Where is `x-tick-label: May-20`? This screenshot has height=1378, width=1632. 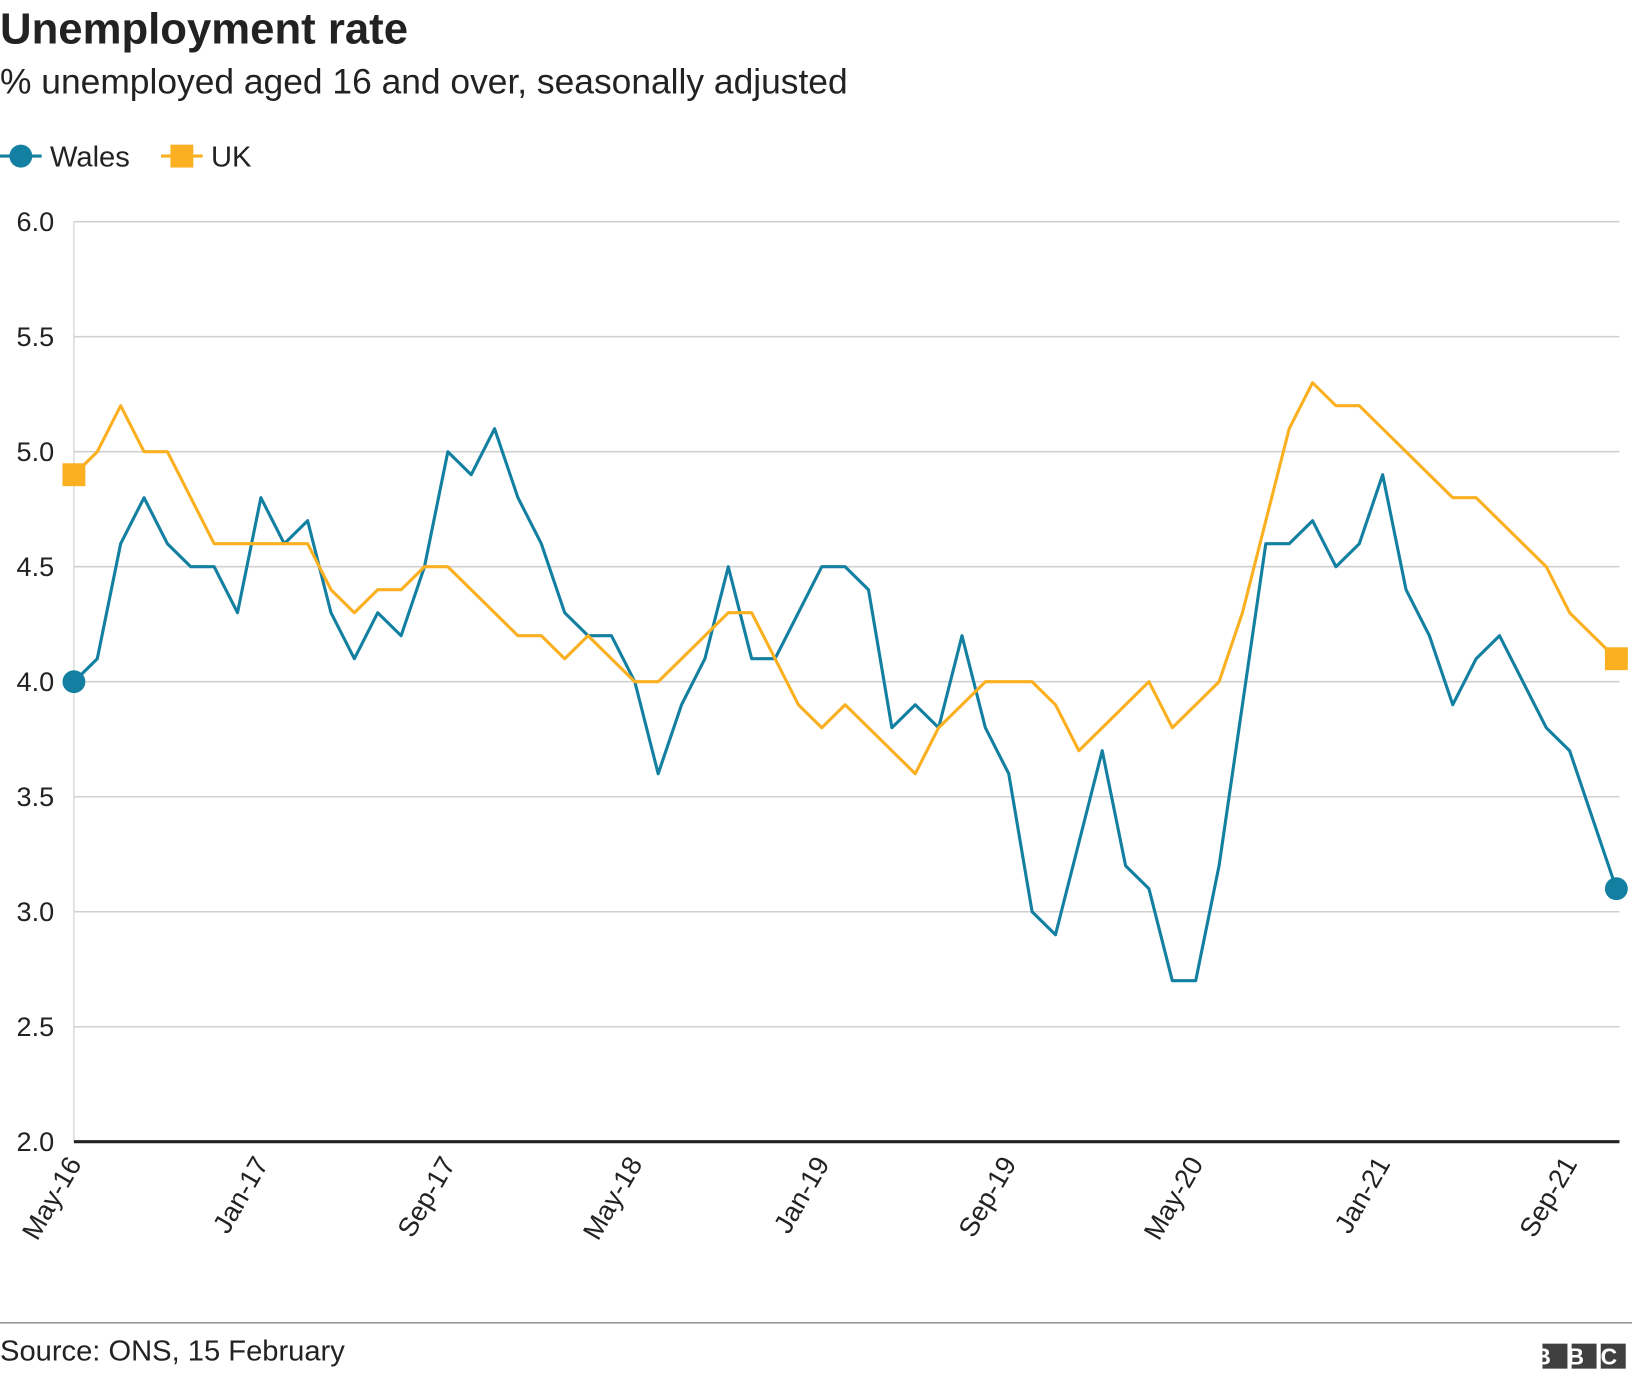 x-tick-label: May-20 is located at coordinates (1173, 1198).